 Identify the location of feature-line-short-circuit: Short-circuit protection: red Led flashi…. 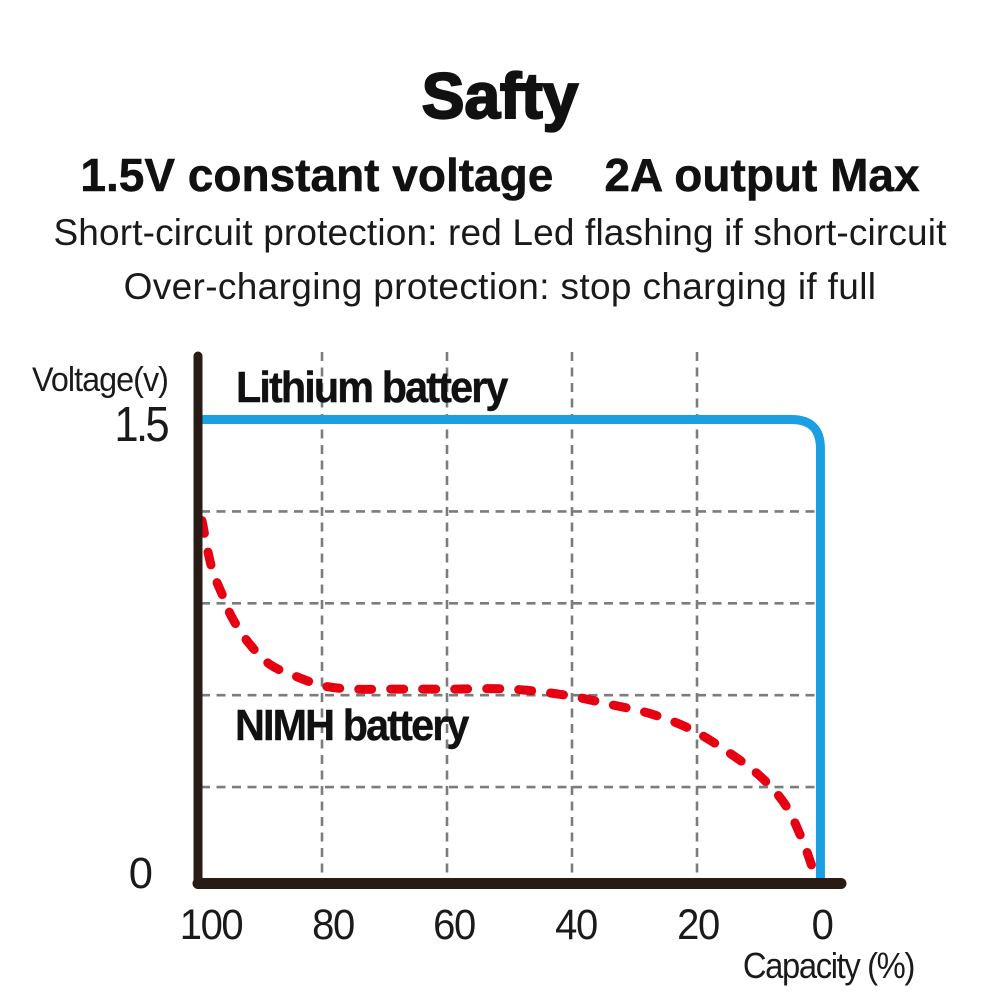
(500, 232).